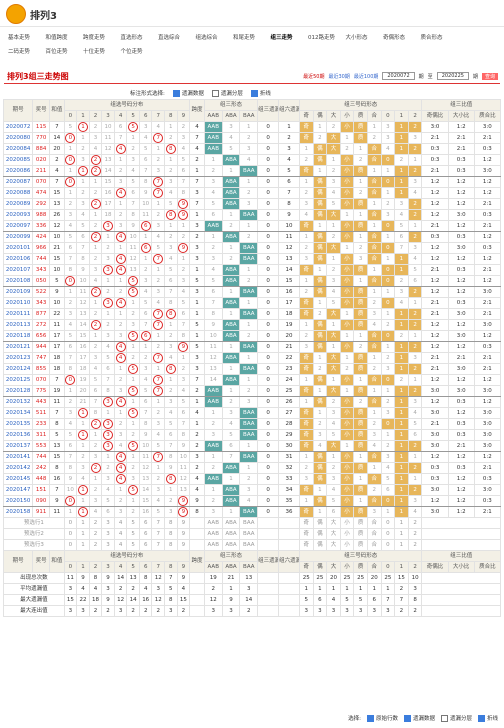 The image size is (504, 728). What do you see at coordinates (321, 38) in the screenshot?
I see `nav-link: 012路走势` at bounding box center [321, 38].